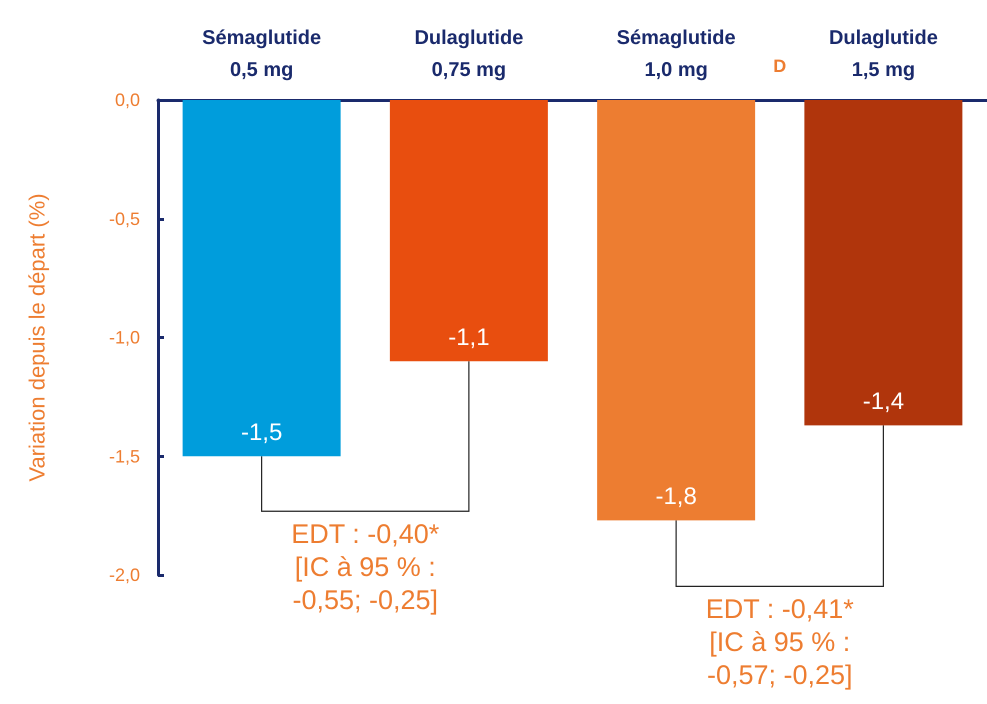 The height and width of the screenshot is (704, 987). I want to click on x-tick-label: Sémaglutide 1,0 mg, so click(676, 54).